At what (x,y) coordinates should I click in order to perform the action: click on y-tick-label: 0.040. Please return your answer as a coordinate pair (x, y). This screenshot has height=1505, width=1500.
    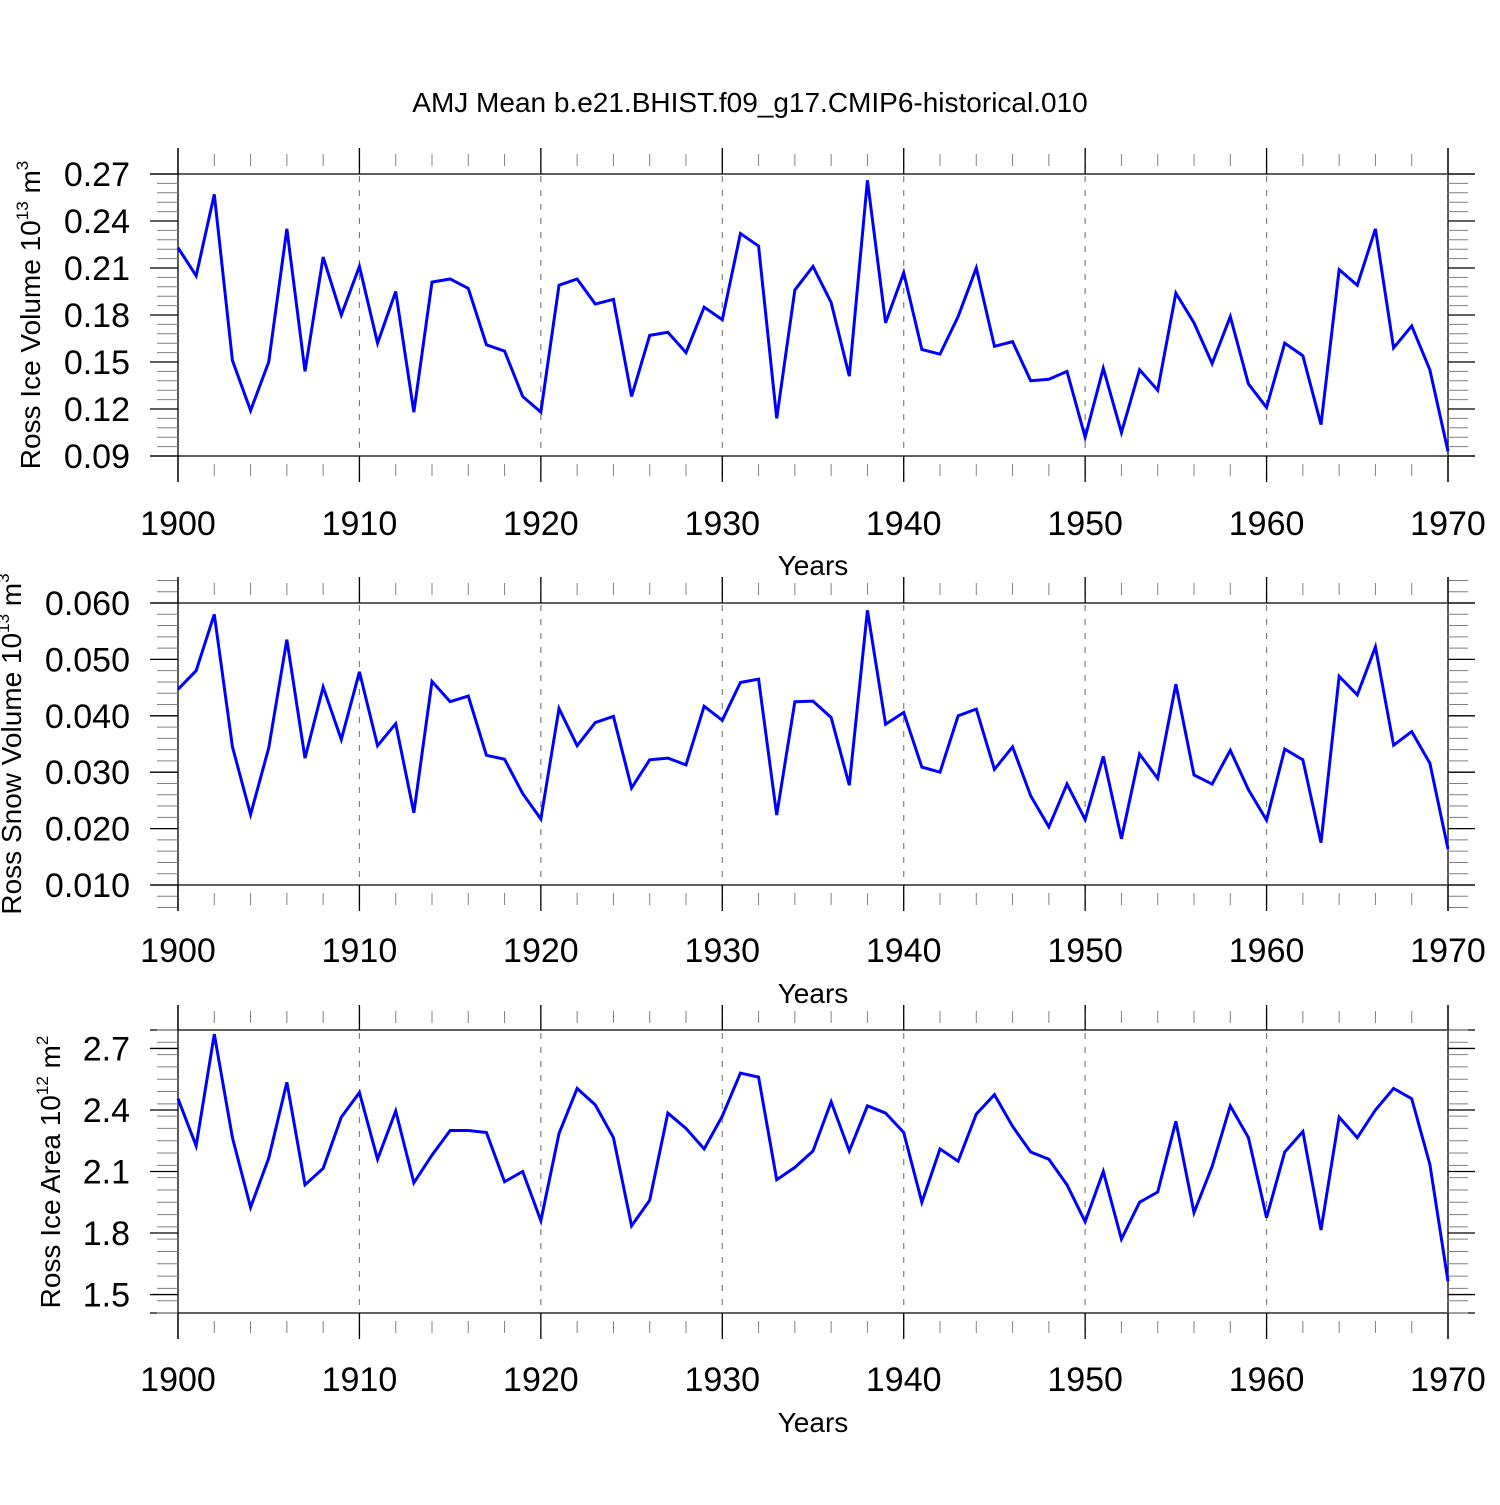
    Looking at the image, I should click on (87, 717).